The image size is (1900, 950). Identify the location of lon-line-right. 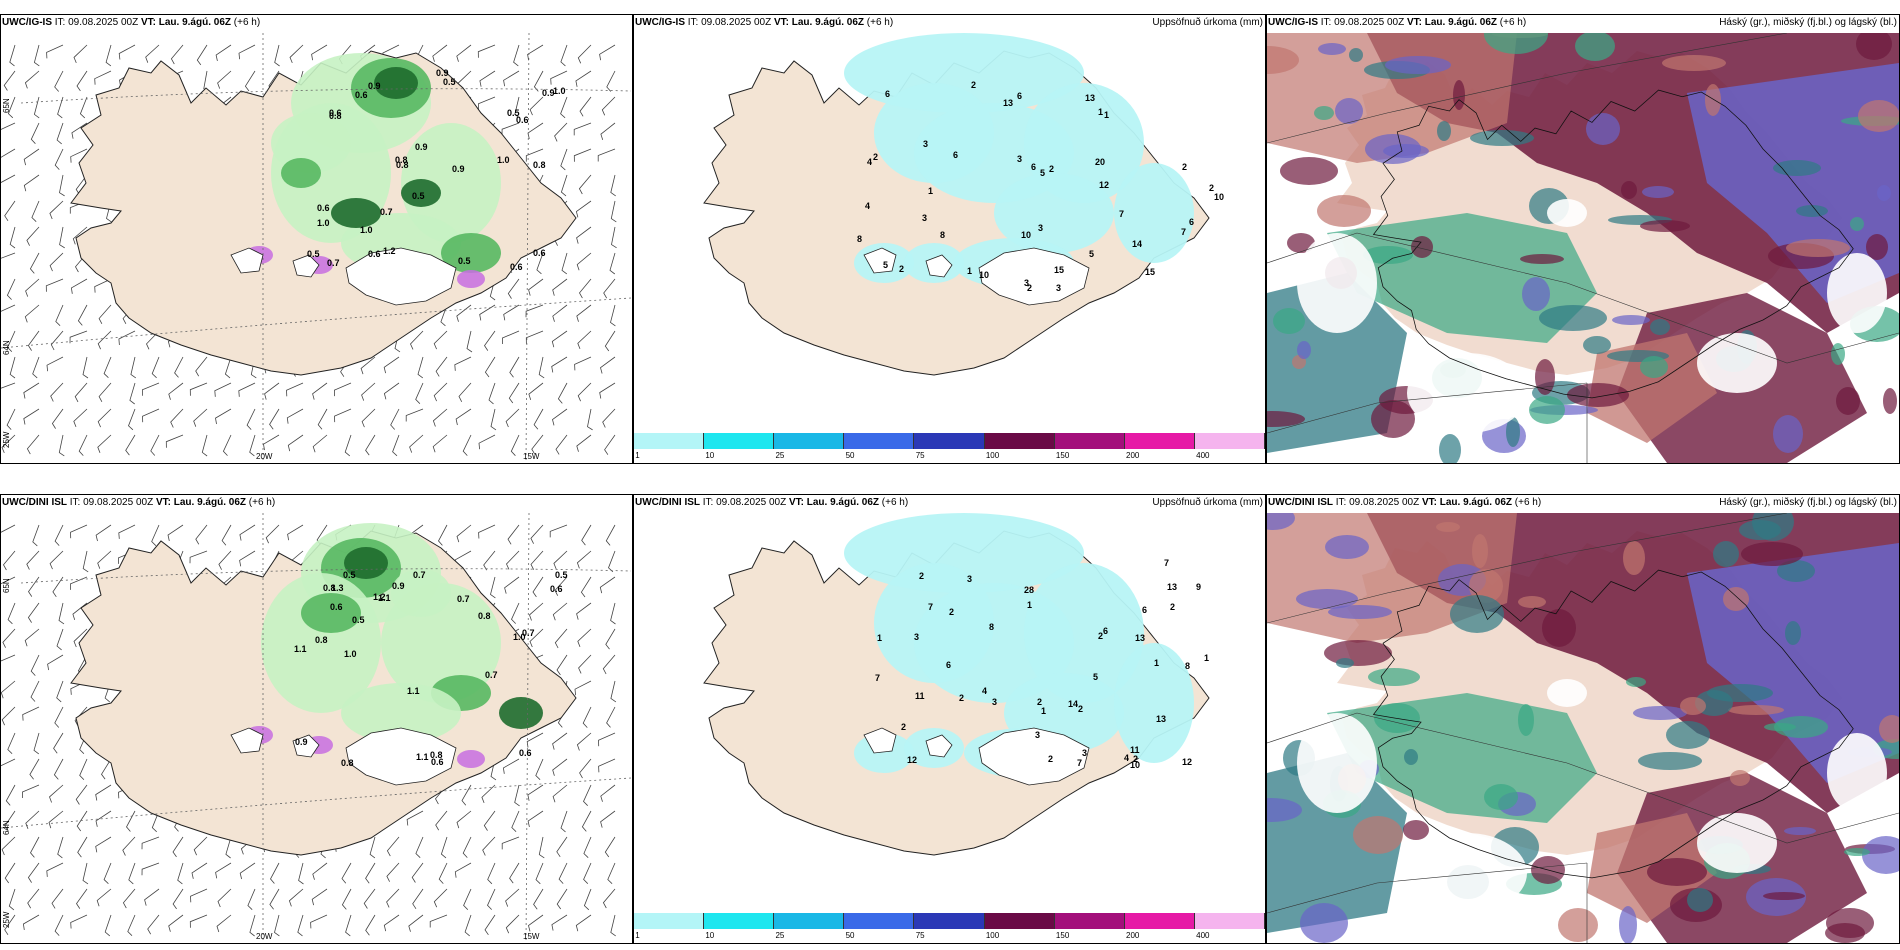
(527, 248).